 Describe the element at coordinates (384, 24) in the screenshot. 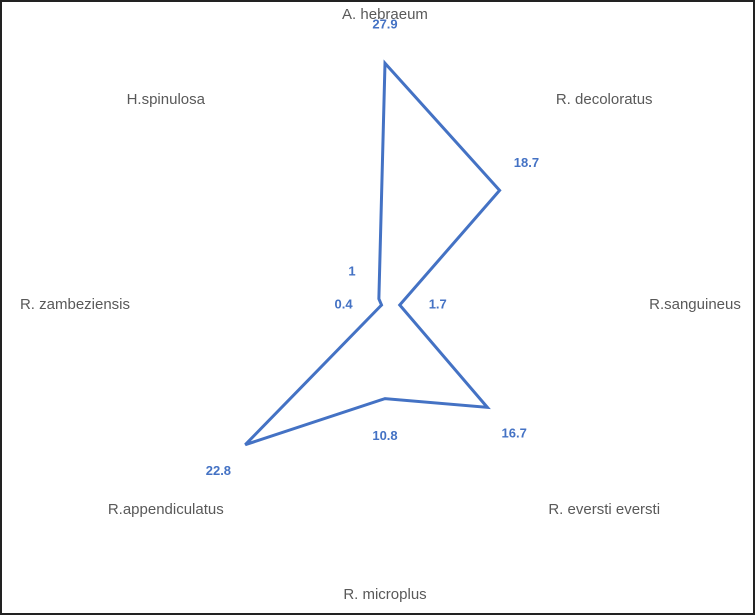

I see `data-label: 27.9` at that location.